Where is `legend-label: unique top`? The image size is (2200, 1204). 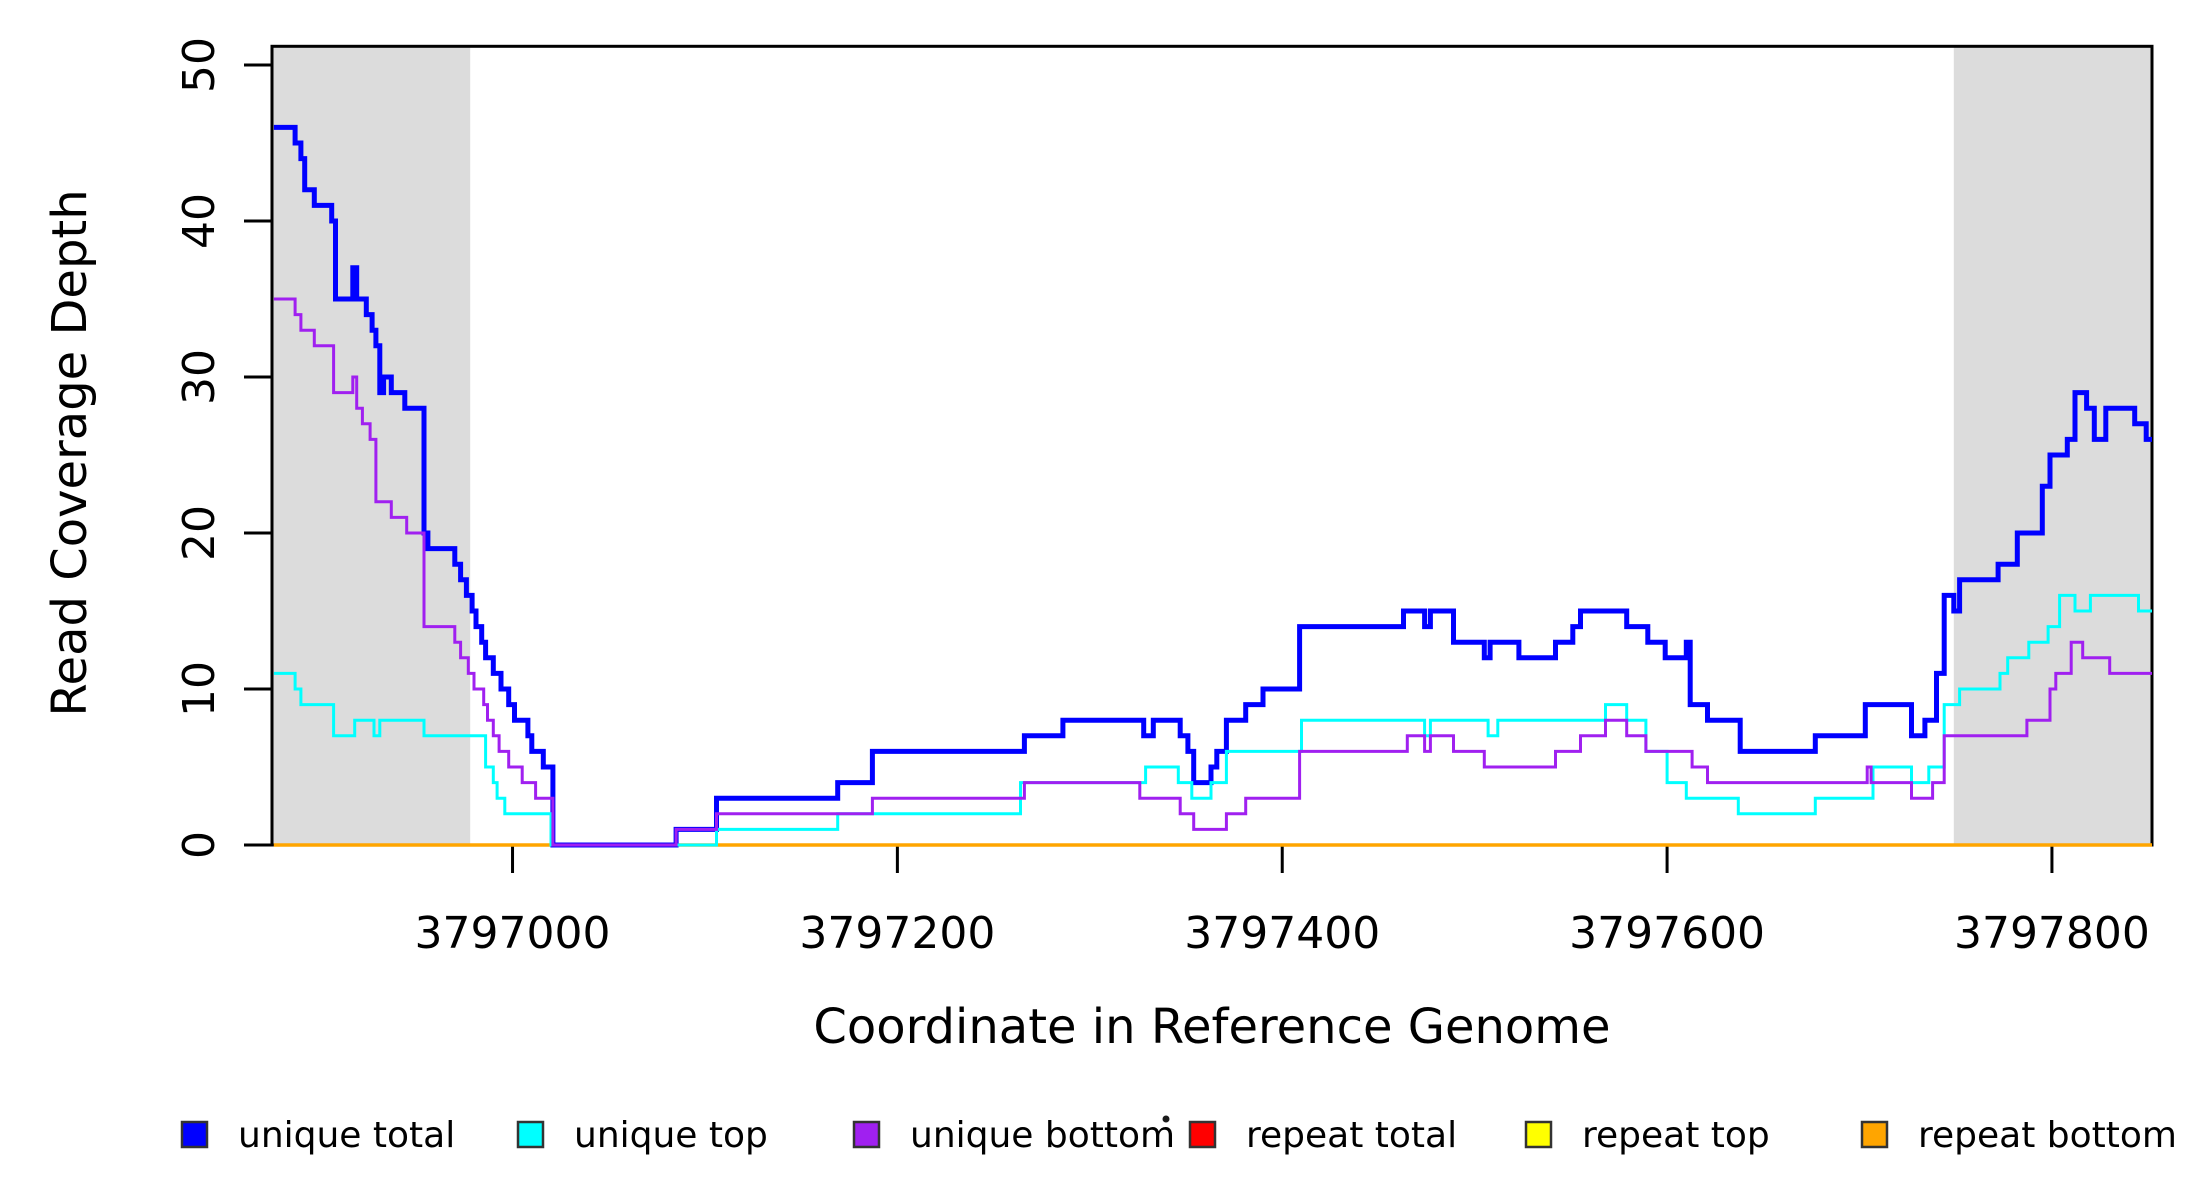 legend-label: unique top is located at coordinates (671, 1135).